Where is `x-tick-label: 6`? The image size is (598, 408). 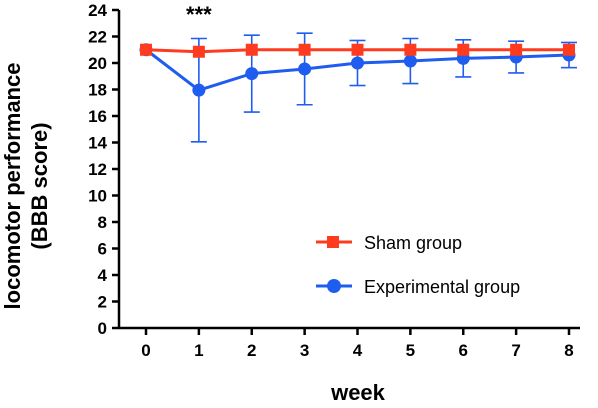 x-tick-label: 6 is located at coordinates (463, 350).